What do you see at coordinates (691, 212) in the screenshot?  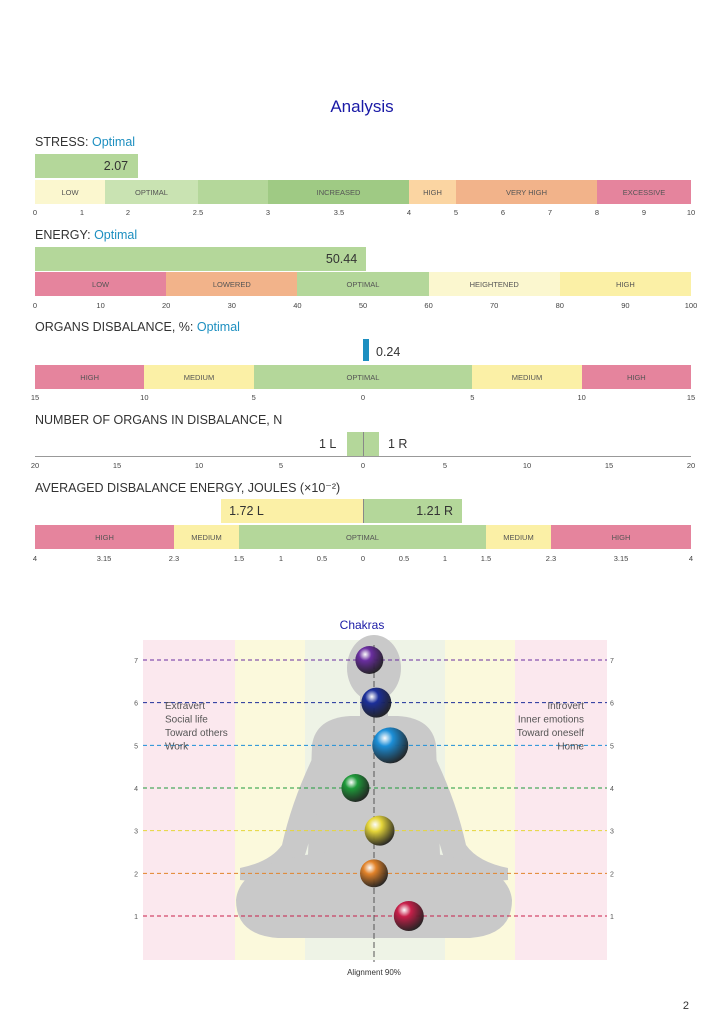 I see `stress-tick-12: 10` at bounding box center [691, 212].